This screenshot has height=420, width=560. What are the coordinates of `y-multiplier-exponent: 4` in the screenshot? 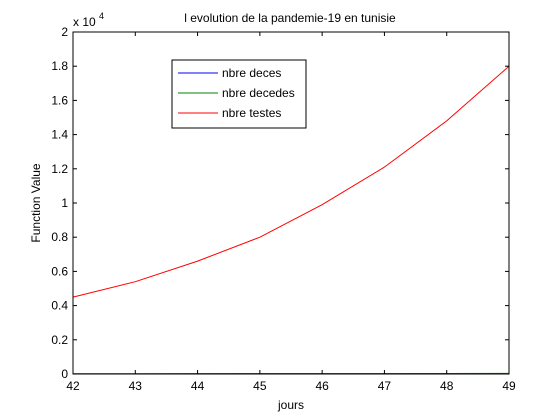 It's located at (101, 16).